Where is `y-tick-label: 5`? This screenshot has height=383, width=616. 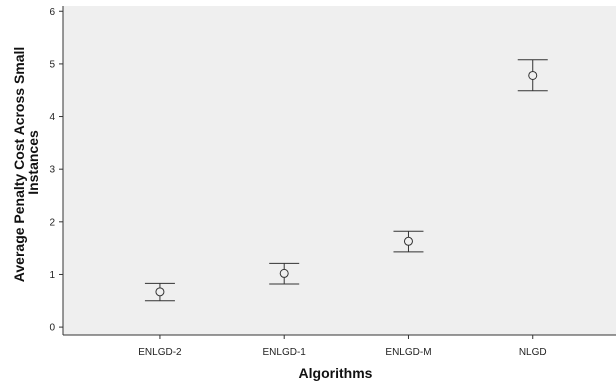 y-tick-label: 5 is located at coordinates (52, 64).